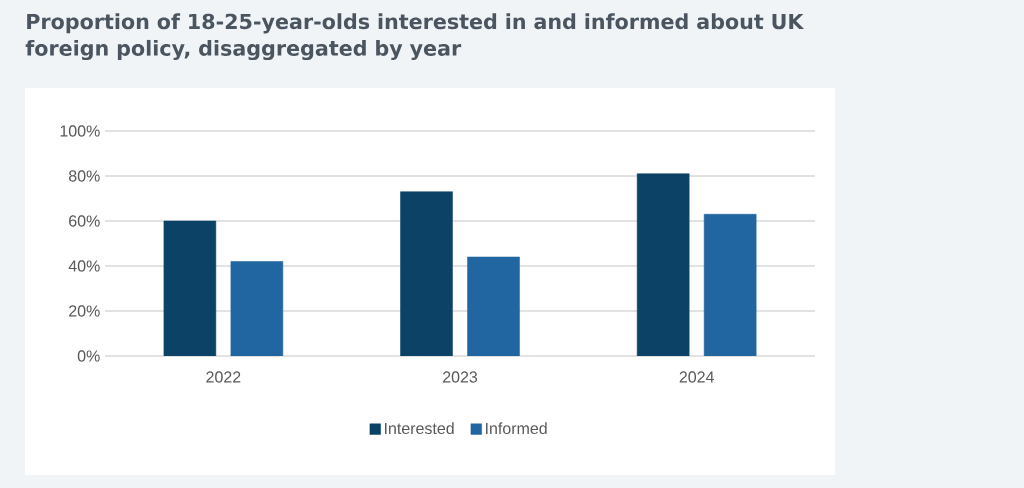 This screenshot has height=488, width=1024. I want to click on y-tick-label: 20%, so click(84, 311).